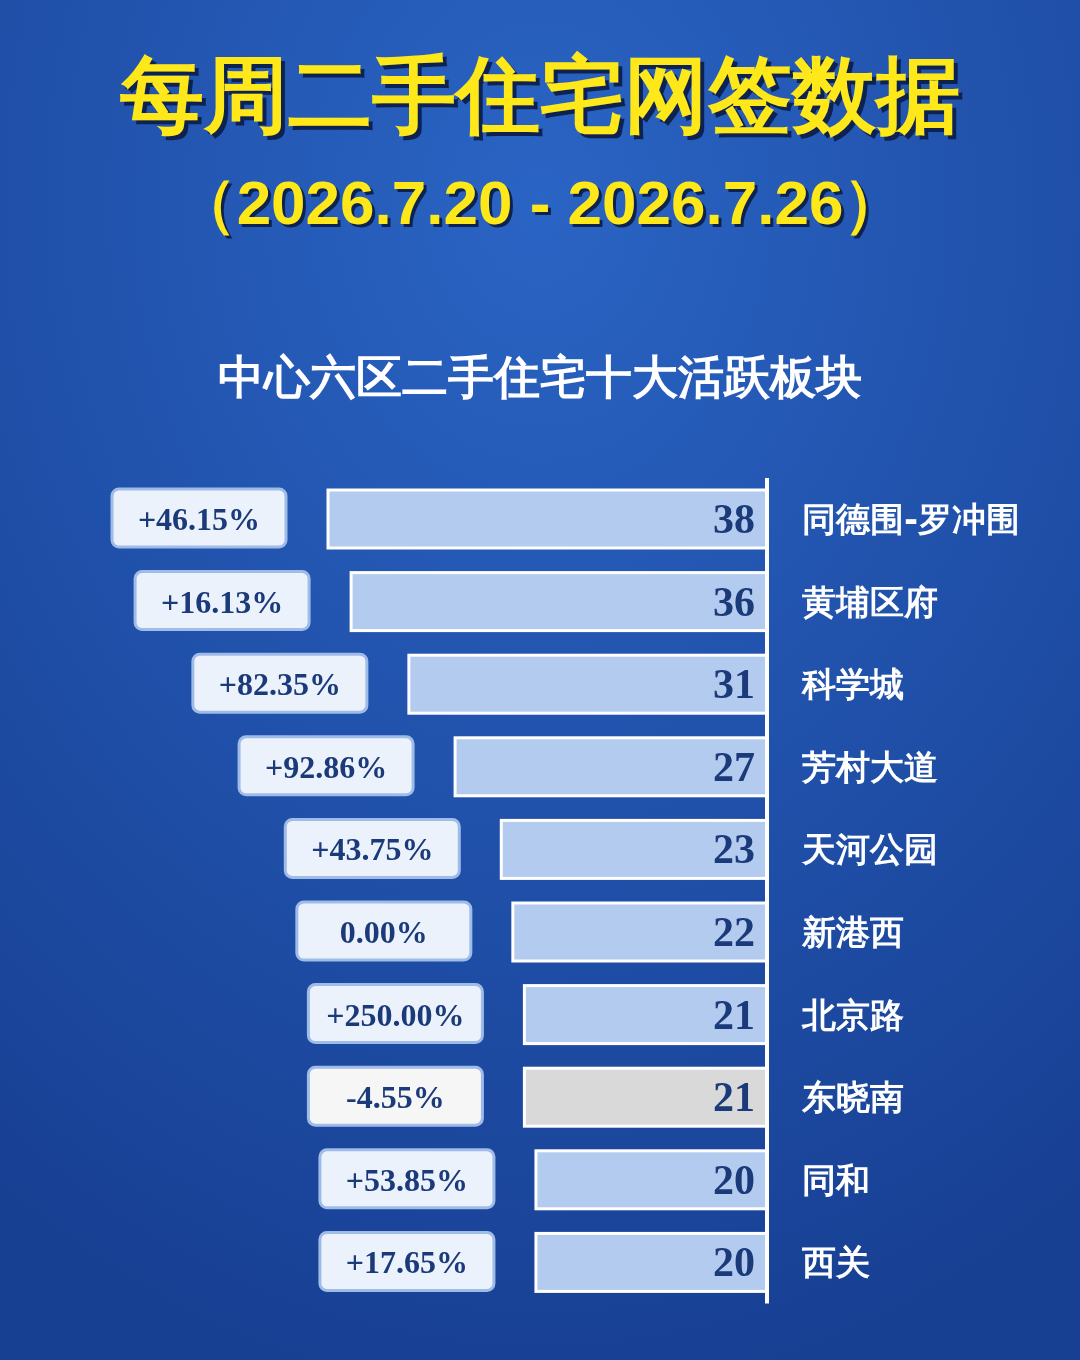  What do you see at coordinates (734, 849) in the screenshot?
I see `data-label: 23` at bounding box center [734, 849].